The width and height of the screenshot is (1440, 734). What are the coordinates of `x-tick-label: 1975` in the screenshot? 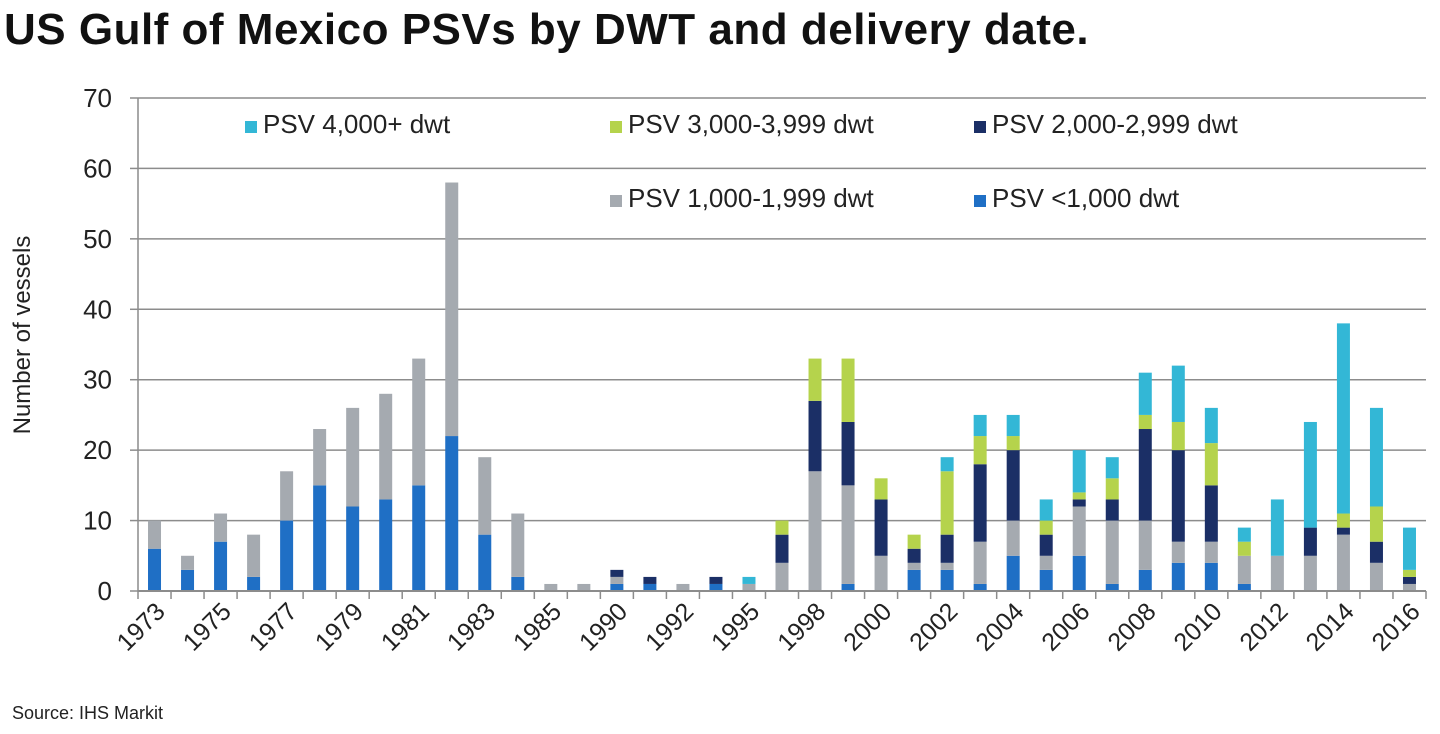 It's located at (207, 626).